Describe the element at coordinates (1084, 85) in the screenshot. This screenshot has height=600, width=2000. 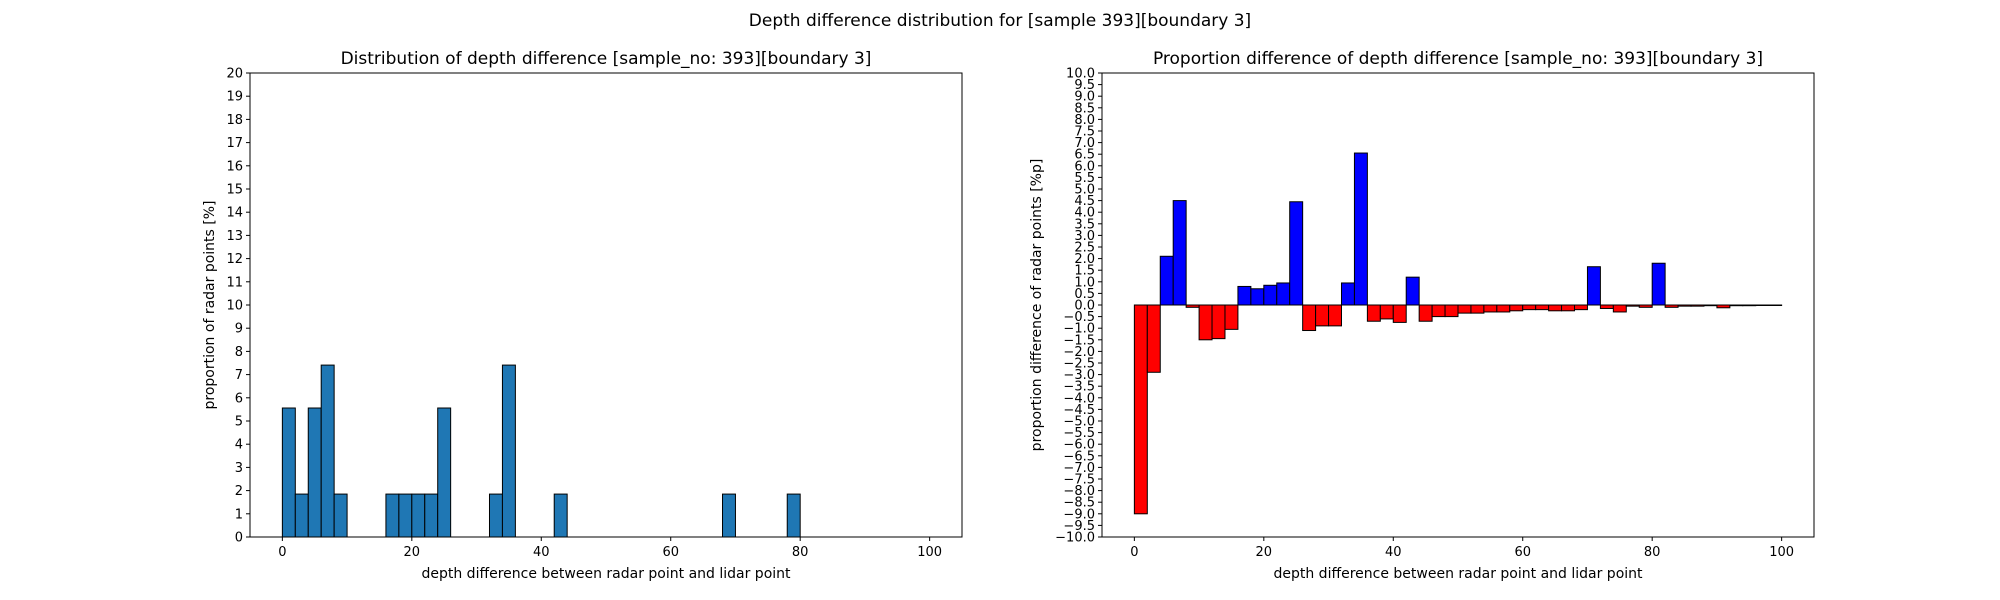
I see `y-tick-label: 9.5` at that location.